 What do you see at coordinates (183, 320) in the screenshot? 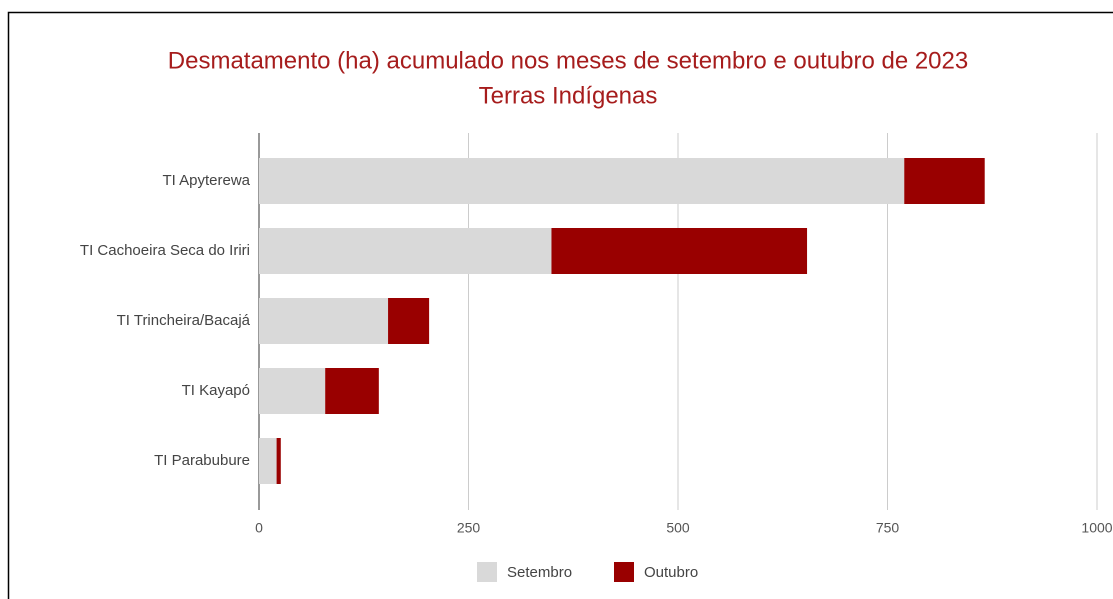
I see `y-tick-label: TI Trincheira/Bacajá` at bounding box center [183, 320].